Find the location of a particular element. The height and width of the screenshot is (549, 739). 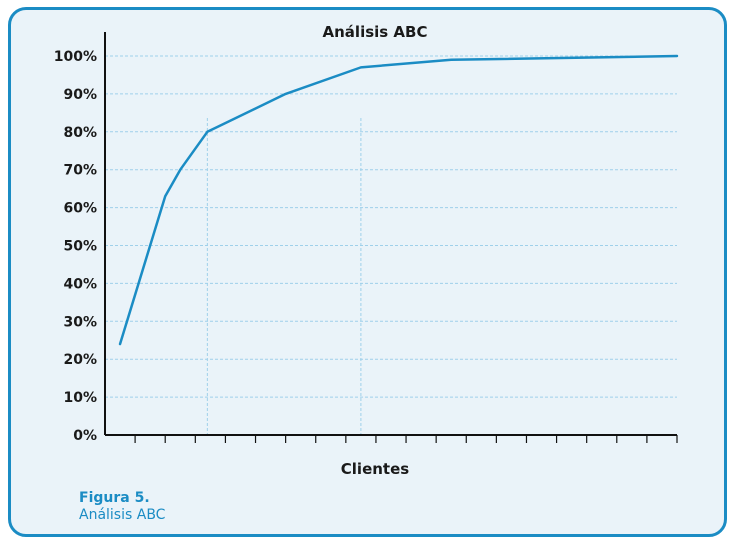

chart-title: Análisis ABC is located at coordinates (375, 32).